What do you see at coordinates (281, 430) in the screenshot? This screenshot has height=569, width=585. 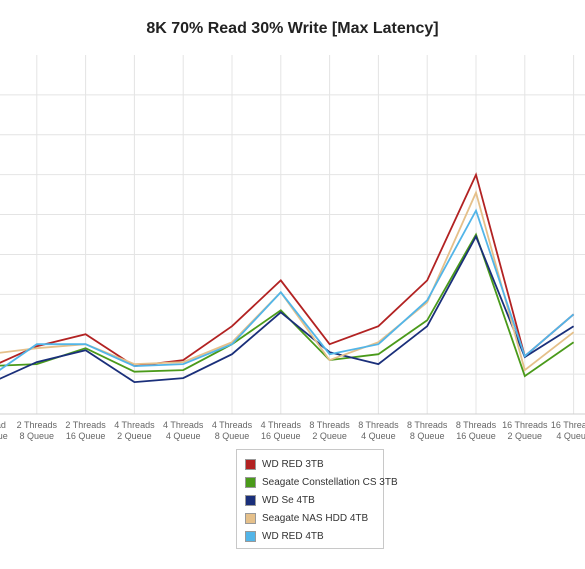 I see `x-tick-label: 4 Threads 16 Queue` at bounding box center [281, 430].